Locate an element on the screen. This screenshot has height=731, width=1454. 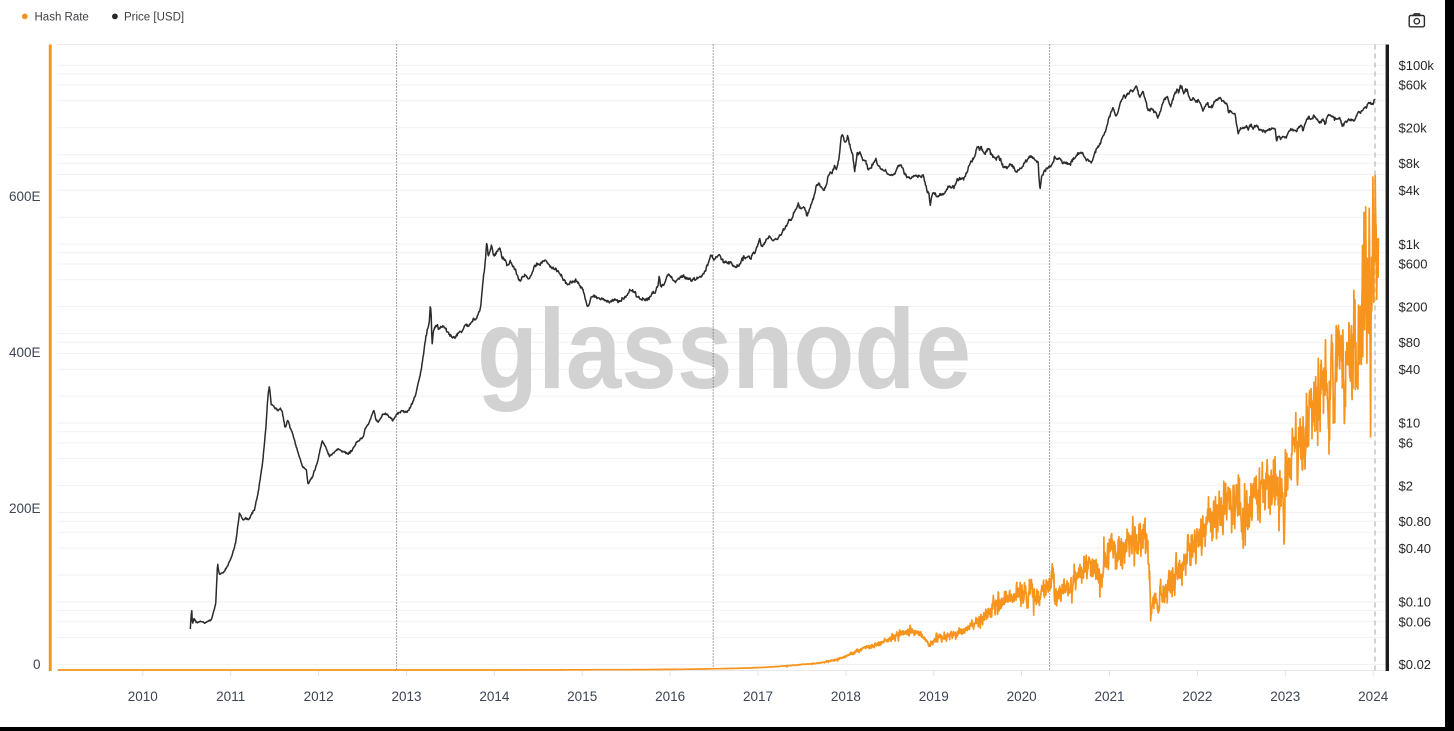
svg-text: 2012 is located at coordinates (319, 696).